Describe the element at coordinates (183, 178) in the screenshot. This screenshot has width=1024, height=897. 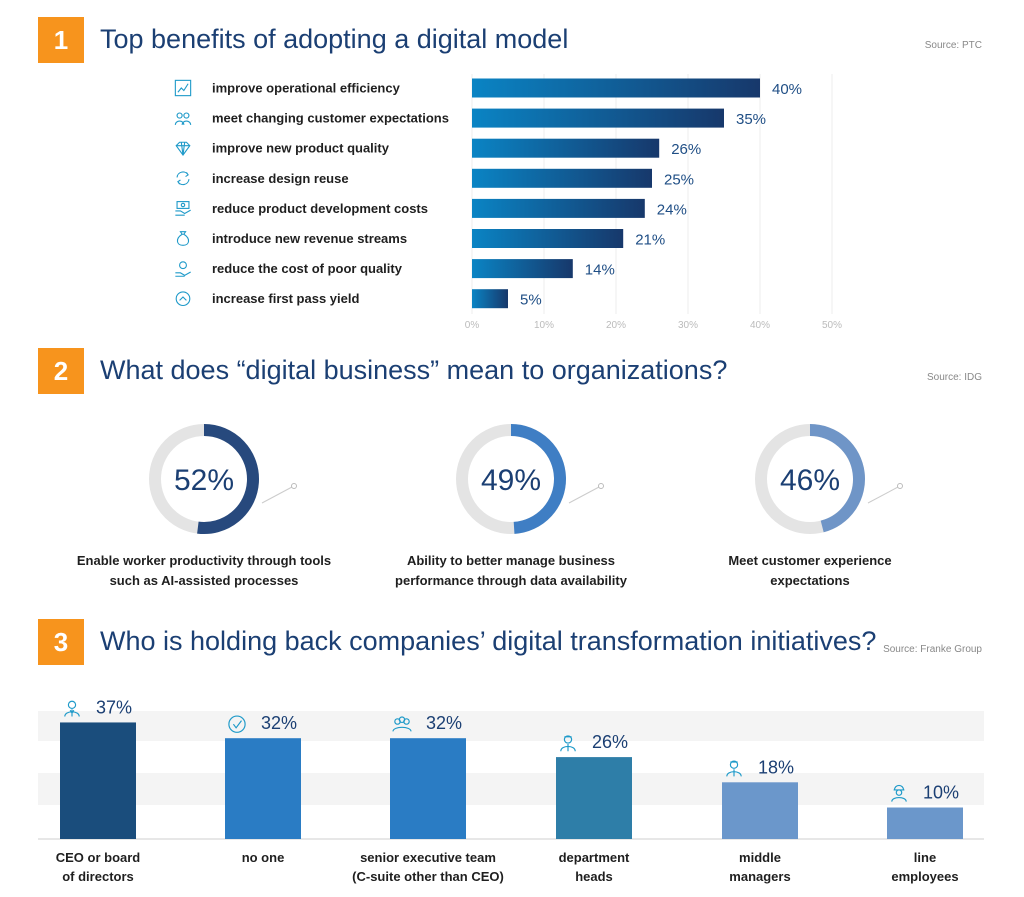
I see `refresh-icon` at that location.